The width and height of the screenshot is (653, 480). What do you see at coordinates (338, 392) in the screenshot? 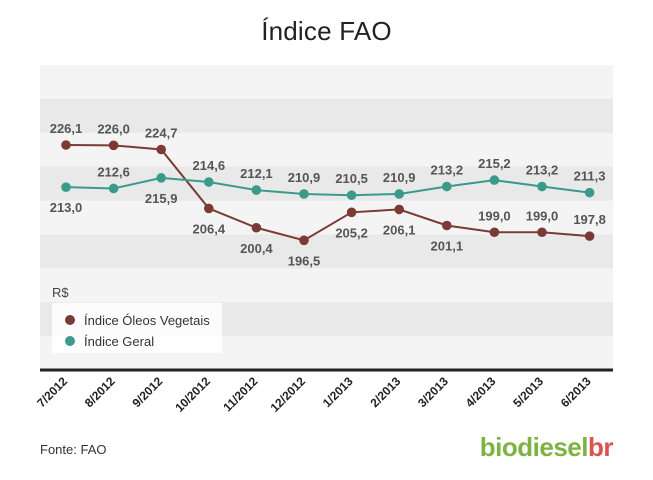
I see `x-tick-label: 1/2013` at bounding box center [338, 392].